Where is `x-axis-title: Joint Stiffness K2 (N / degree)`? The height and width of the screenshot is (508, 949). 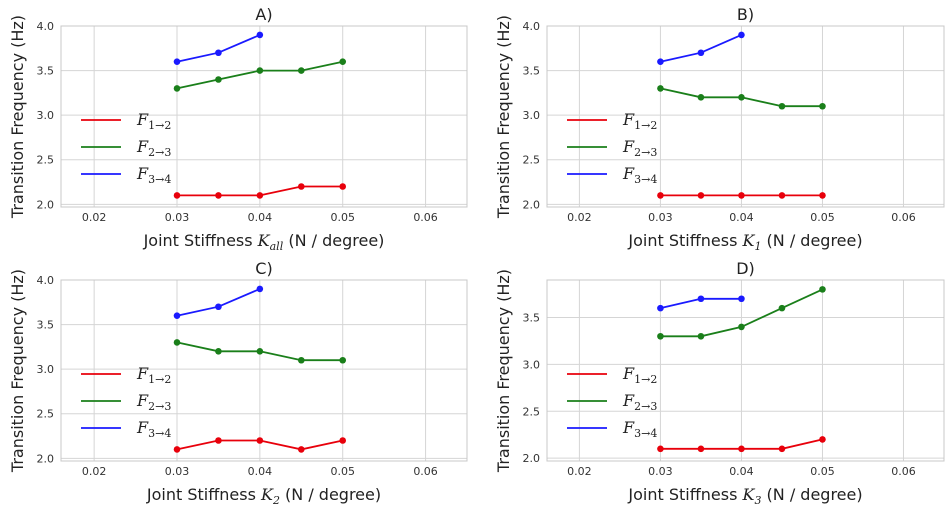
x-axis-title: Joint Stiffness K2 (N / degree) is located at coordinates (263, 496).